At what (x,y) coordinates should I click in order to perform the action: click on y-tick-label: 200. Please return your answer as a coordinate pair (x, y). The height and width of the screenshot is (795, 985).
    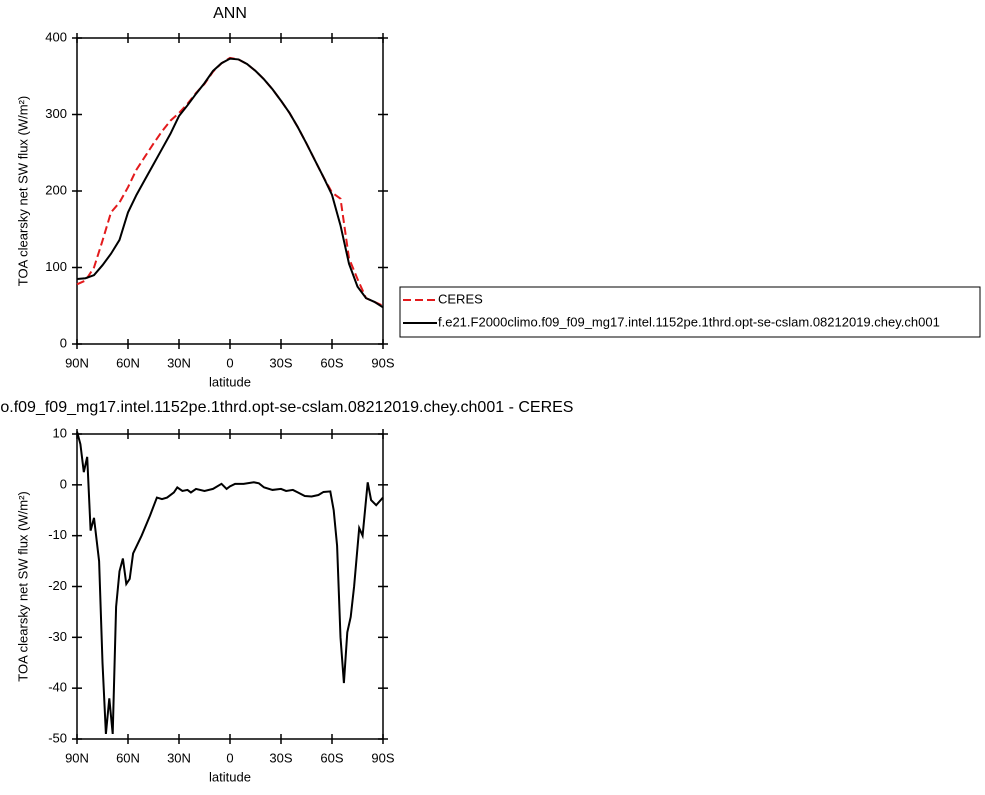
    Looking at the image, I should click on (56, 189).